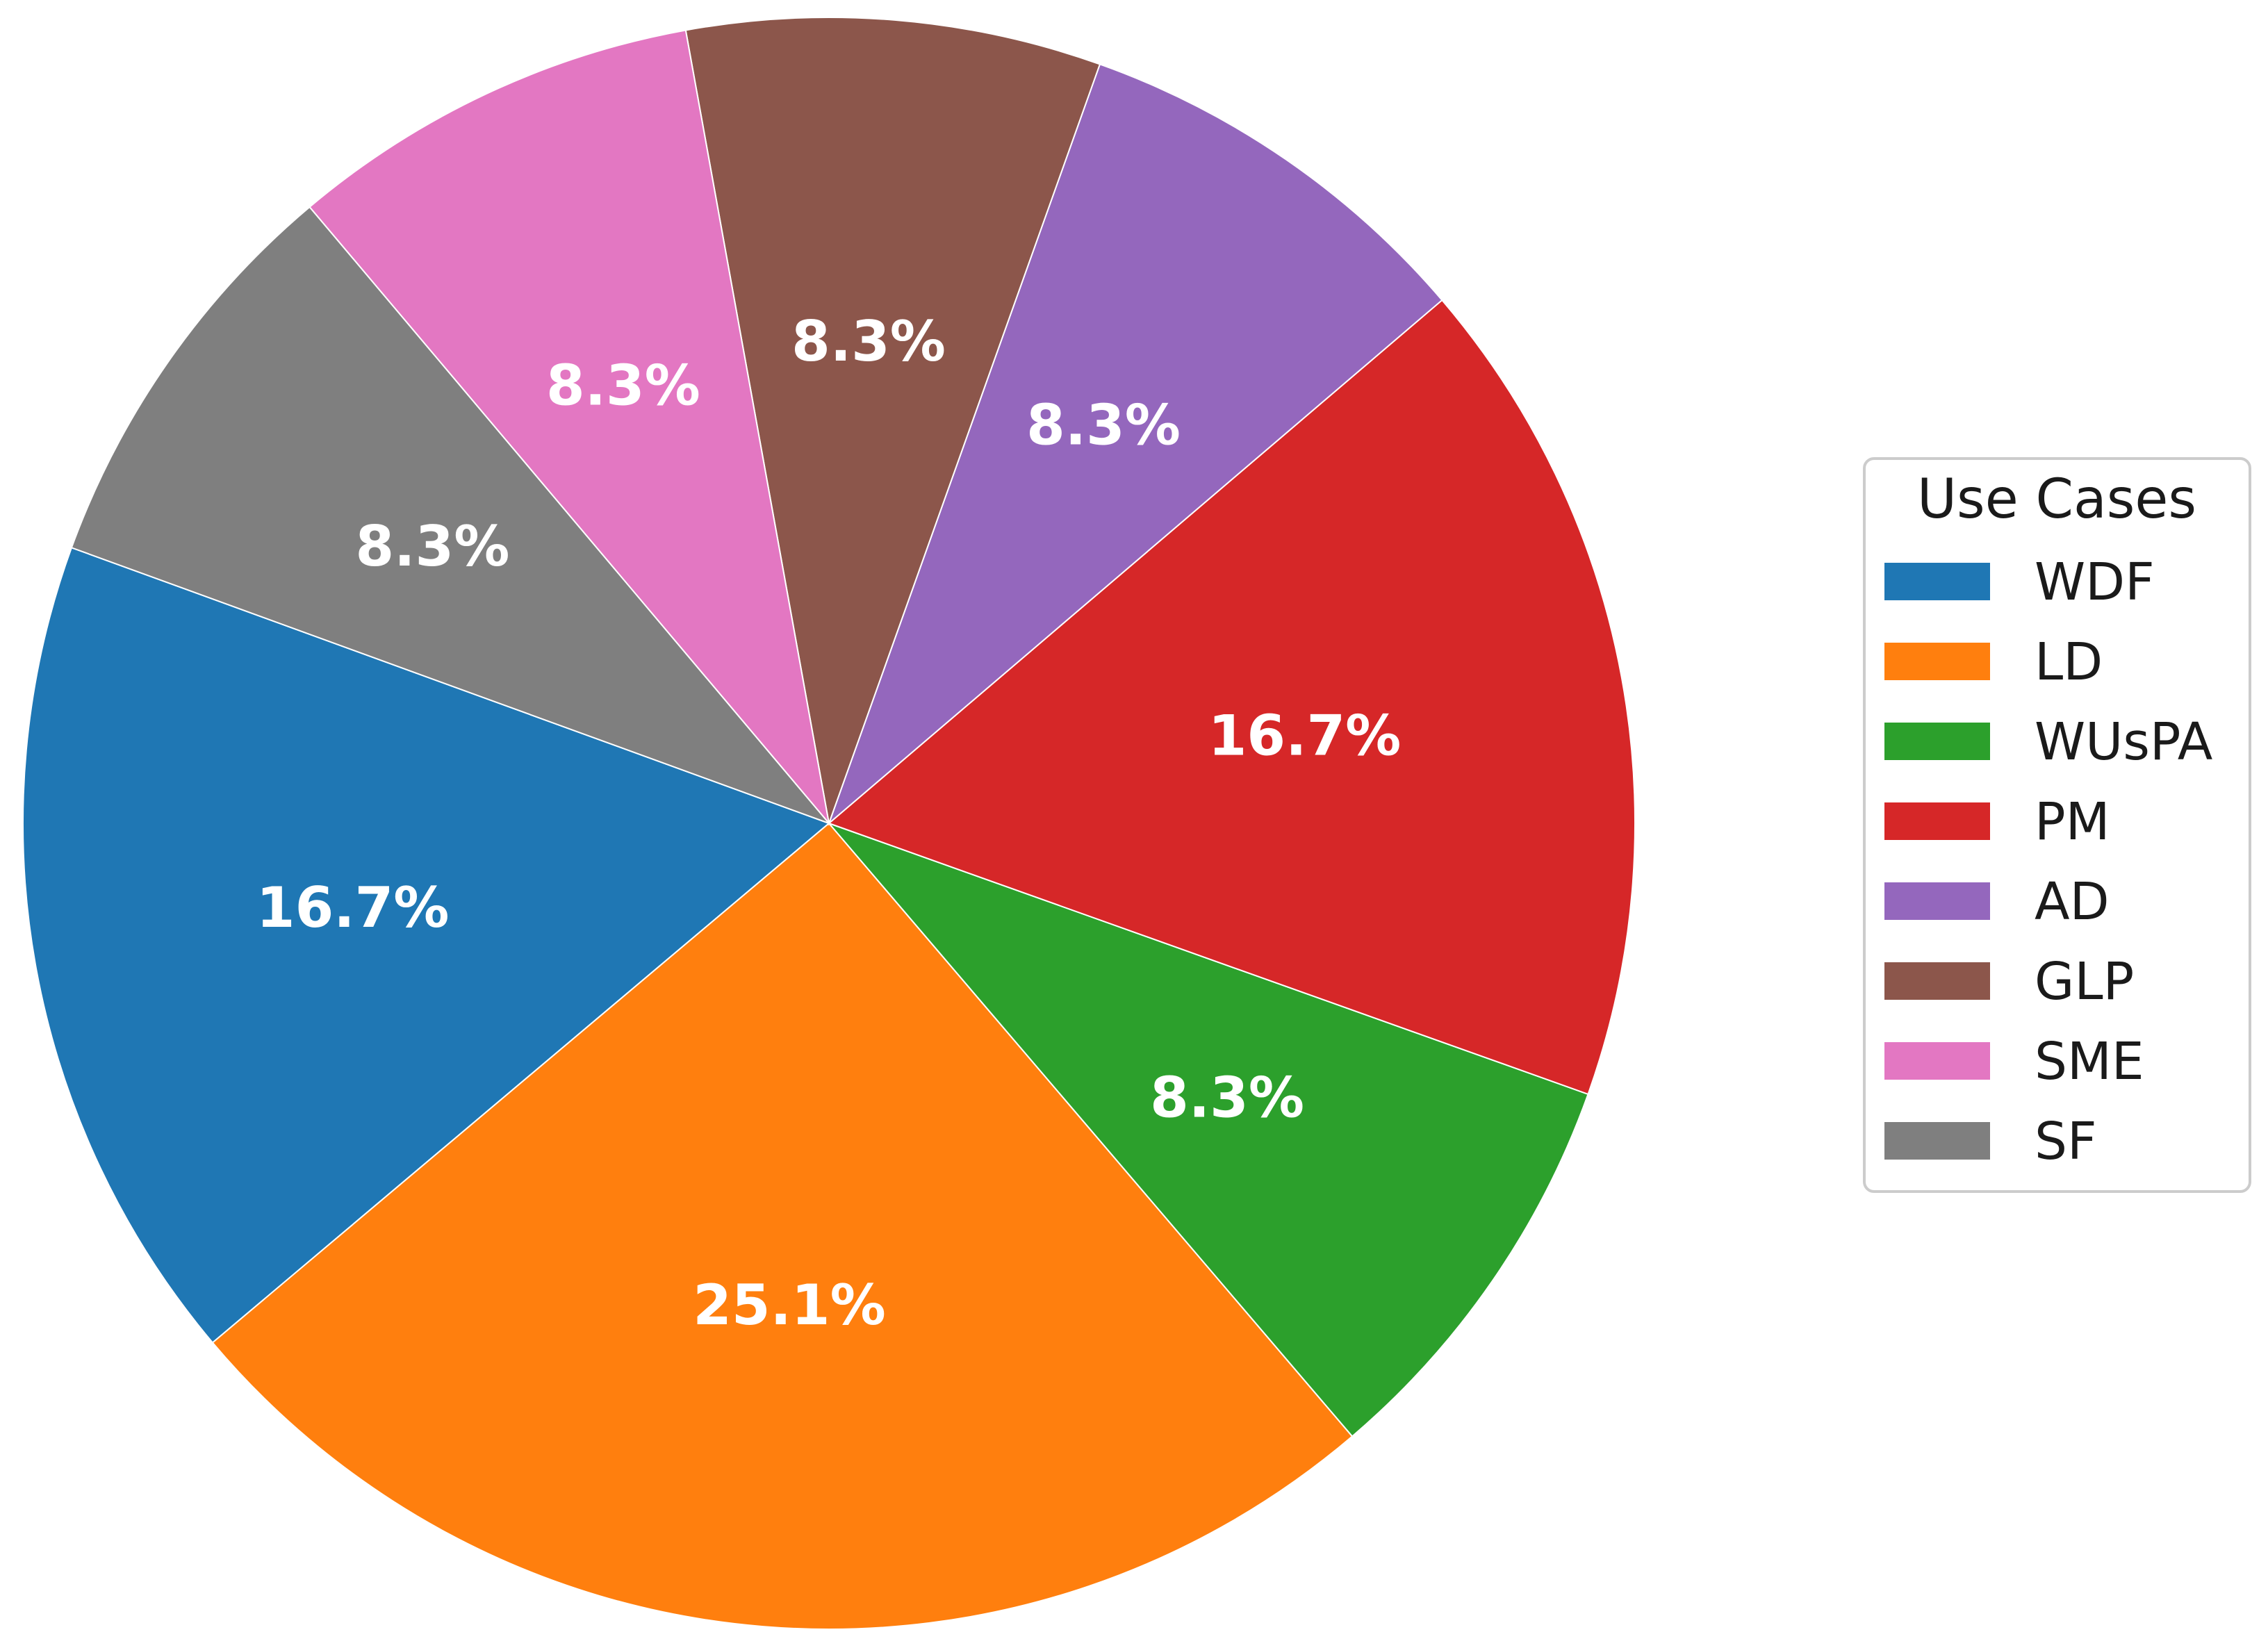  I want to click on legend-swatch-sf, so click(1937, 1141).